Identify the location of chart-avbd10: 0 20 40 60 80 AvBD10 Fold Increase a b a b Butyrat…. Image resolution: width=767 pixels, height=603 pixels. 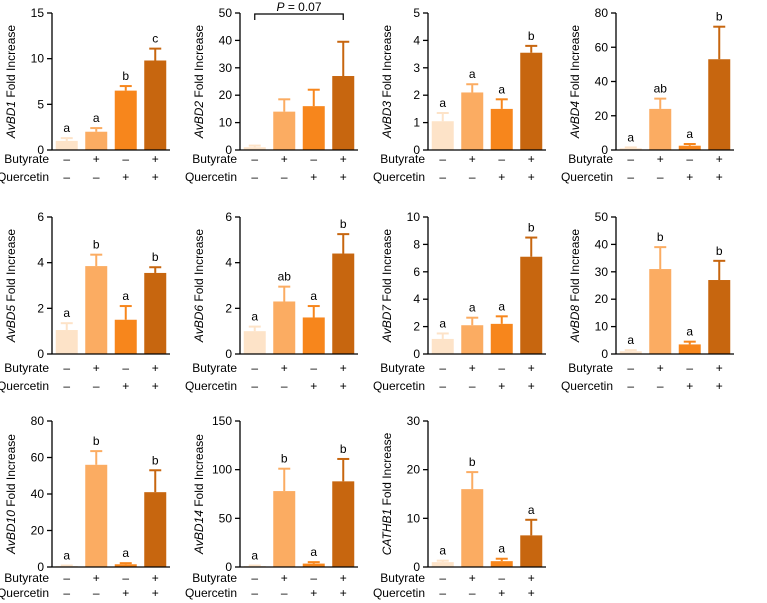
(85, 507).